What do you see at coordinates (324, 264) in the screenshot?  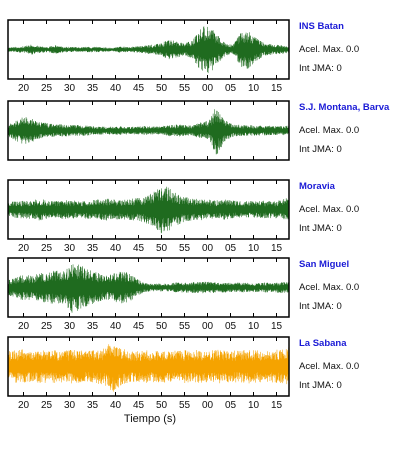 I see `station-name: San Miguel` at bounding box center [324, 264].